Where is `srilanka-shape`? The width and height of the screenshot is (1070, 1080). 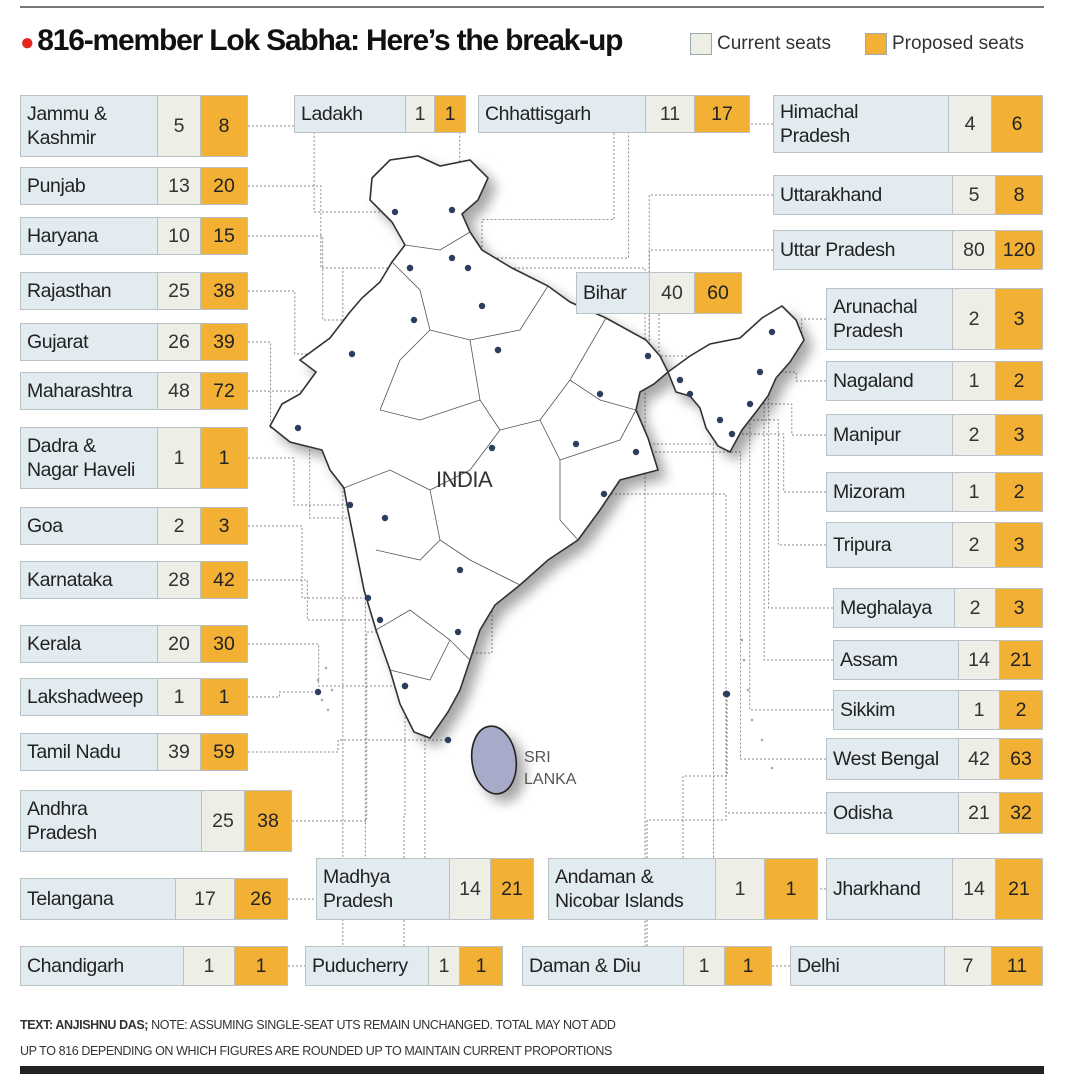
srilanka-shape is located at coordinates (494, 760).